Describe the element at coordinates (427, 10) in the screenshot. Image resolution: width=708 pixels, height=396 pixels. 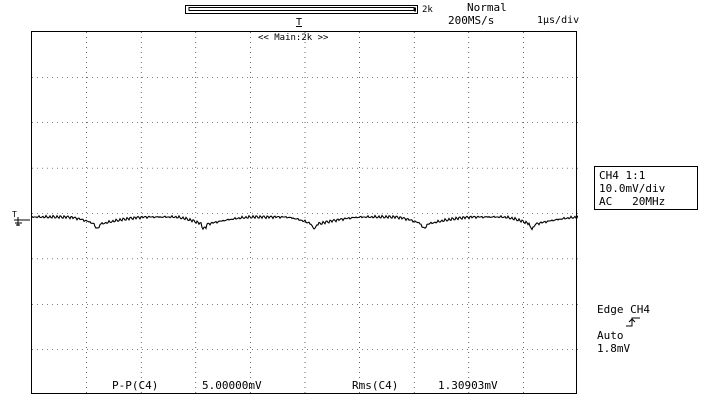
I see `record-length-label: 2k` at that location.